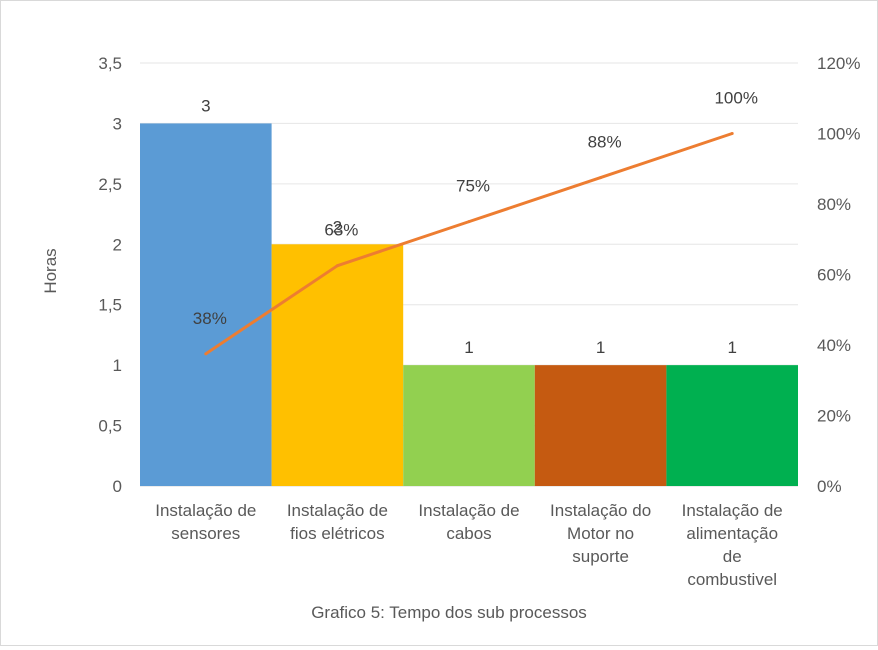 The image size is (878, 650). Describe the element at coordinates (110, 184) in the screenshot. I see `y-tick-label: 2,5` at that location.